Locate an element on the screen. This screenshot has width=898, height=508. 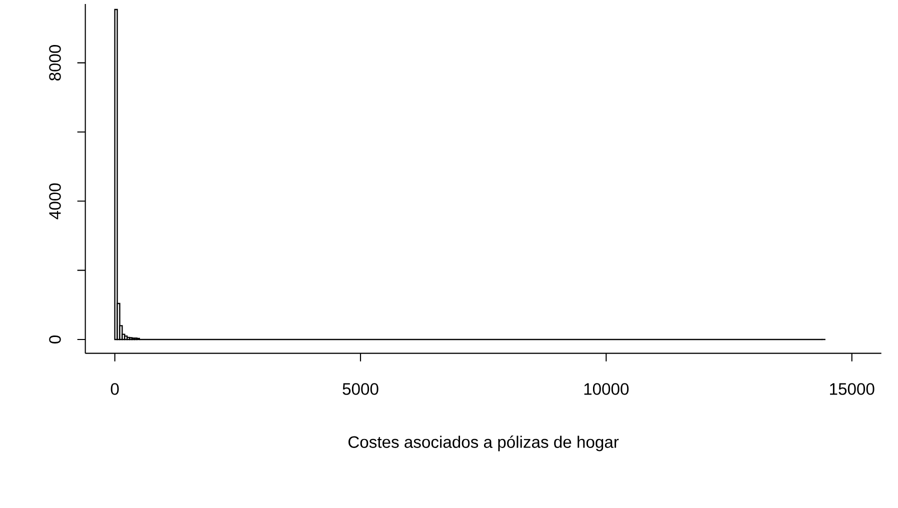
x-tick-label: 15000 is located at coordinates (852, 389).